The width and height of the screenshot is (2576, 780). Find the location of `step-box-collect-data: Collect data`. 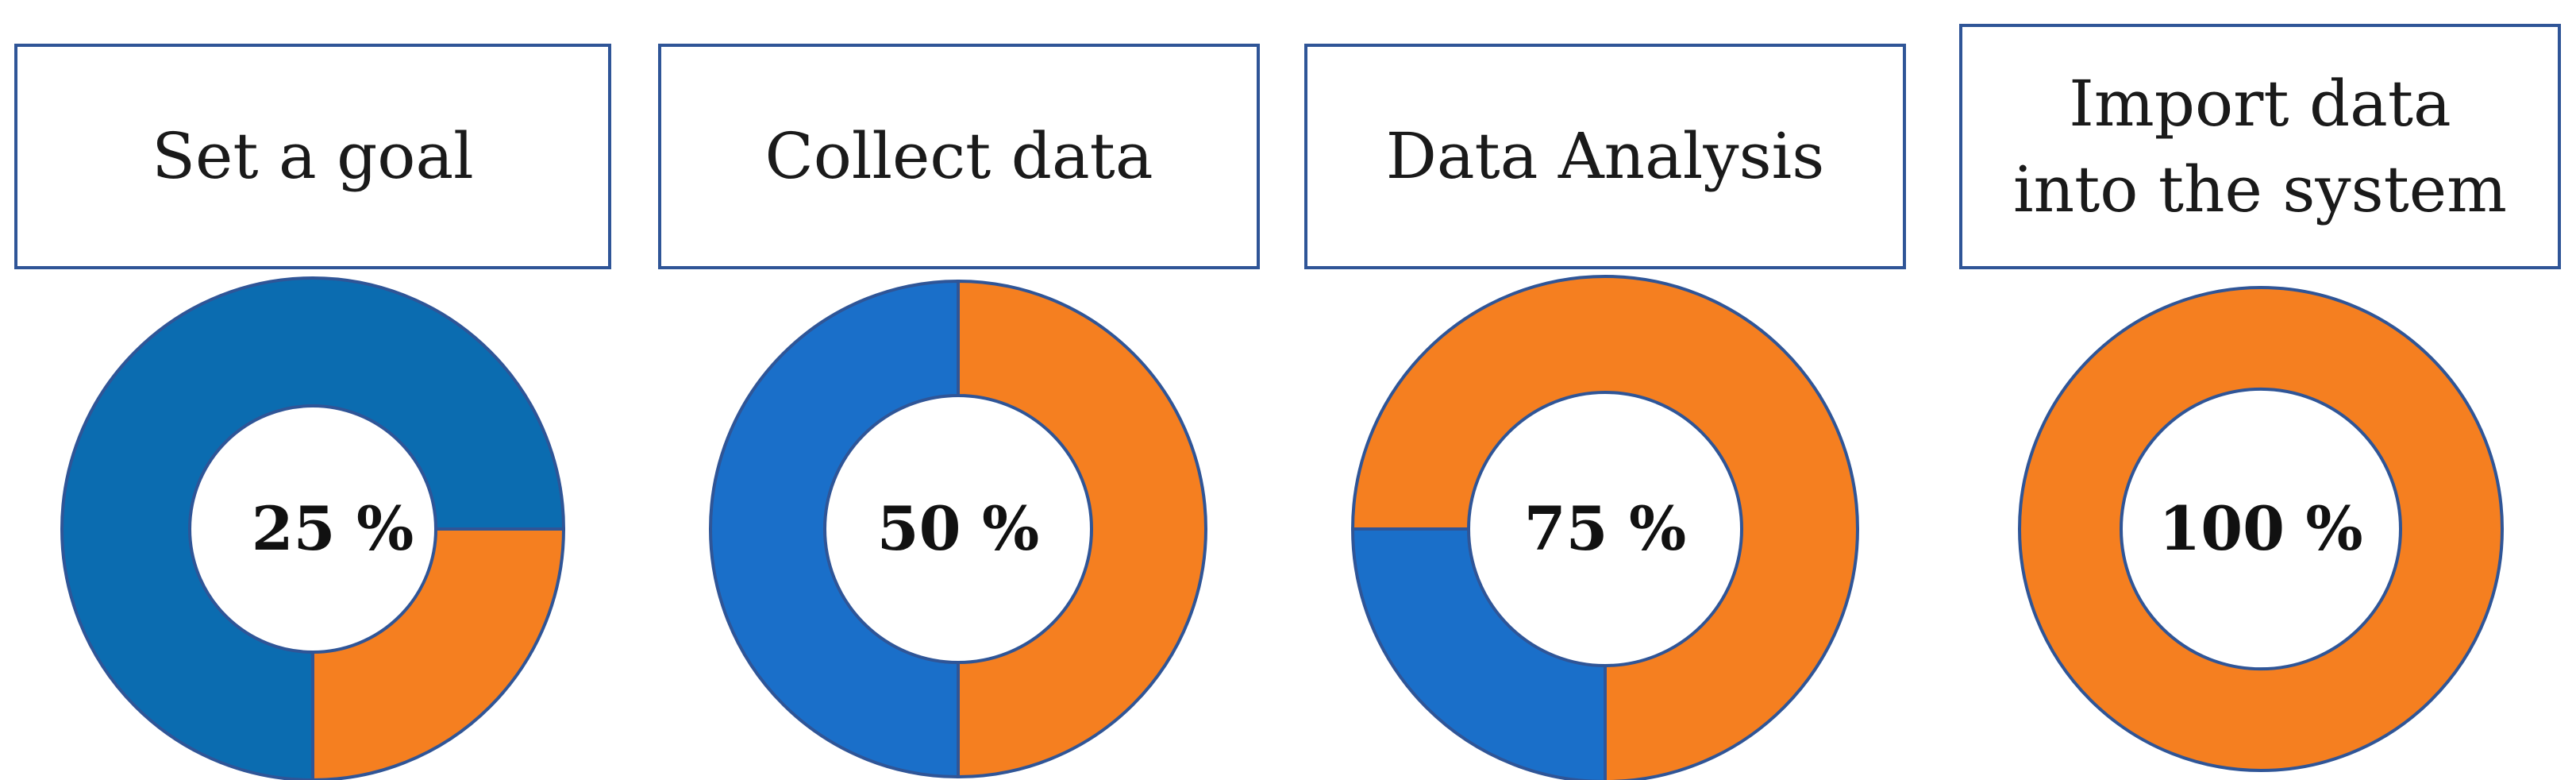

step-box-collect-data: Collect data is located at coordinates (959, 156).